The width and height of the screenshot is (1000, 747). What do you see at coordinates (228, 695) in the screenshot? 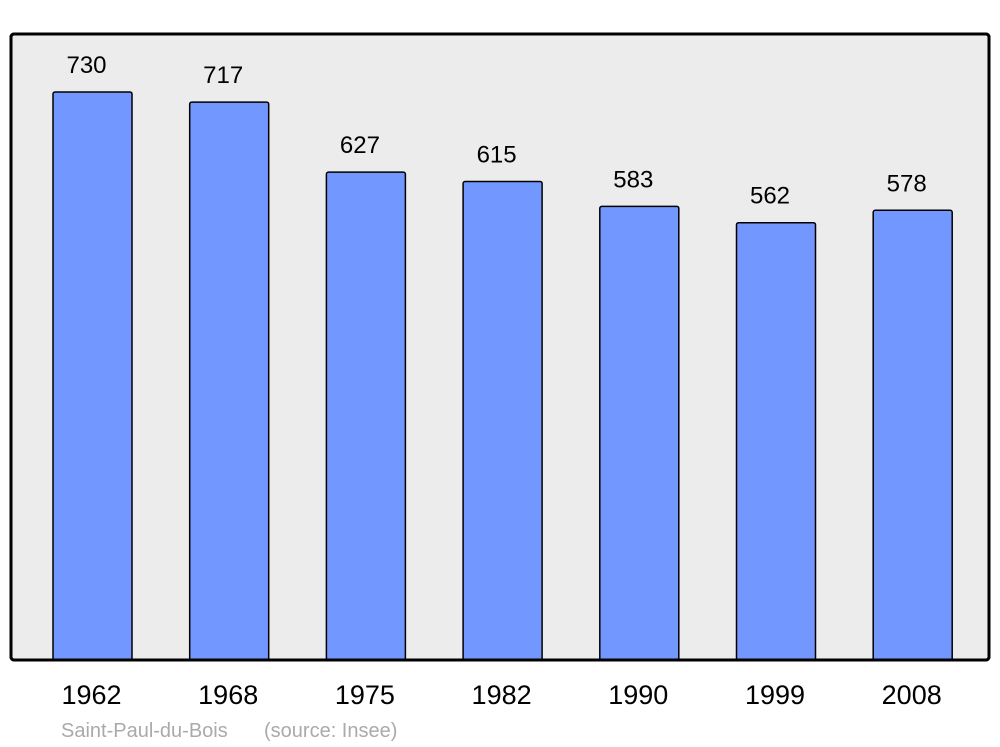
I see `x-tick-1968: 1968` at bounding box center [228, 695].